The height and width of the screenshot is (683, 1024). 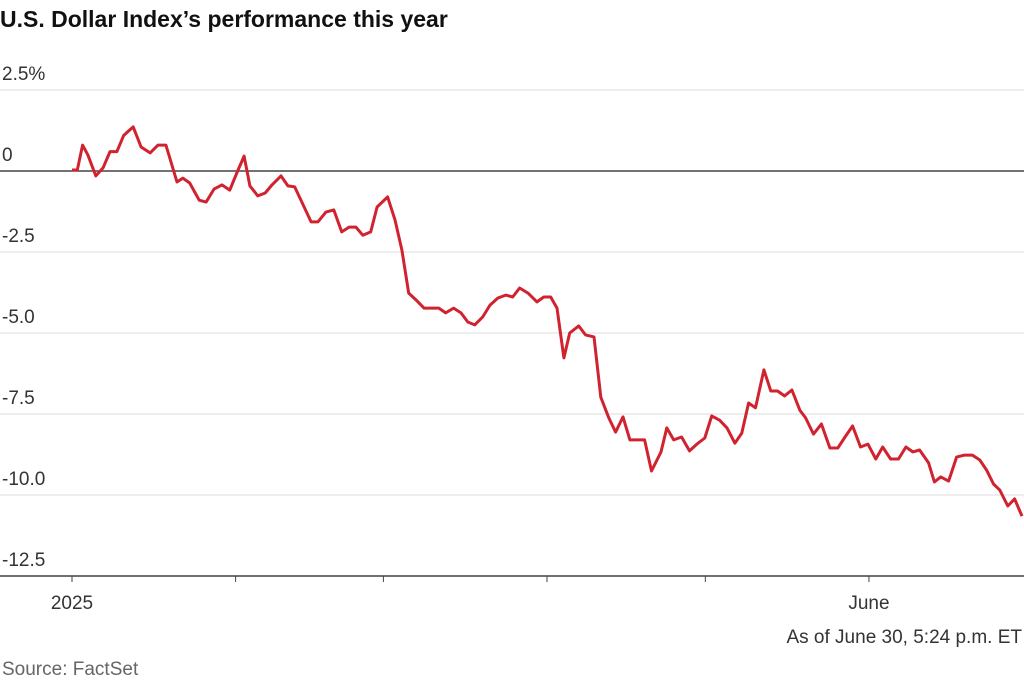 What do you see at coordinates (23, 74) in the screenshot?
I see `y-tick-label: 2.5%` at bounding box center [23, 74].